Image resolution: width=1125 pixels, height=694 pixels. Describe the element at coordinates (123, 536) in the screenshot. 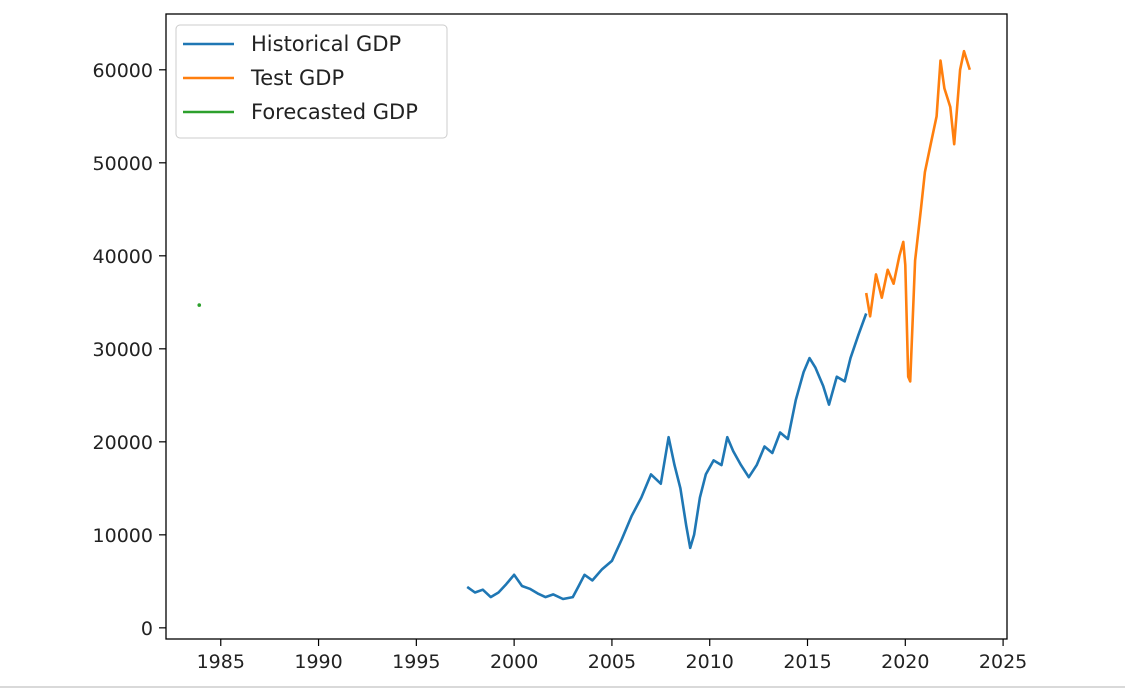

I see `y-tick-label: 10000` at that location.